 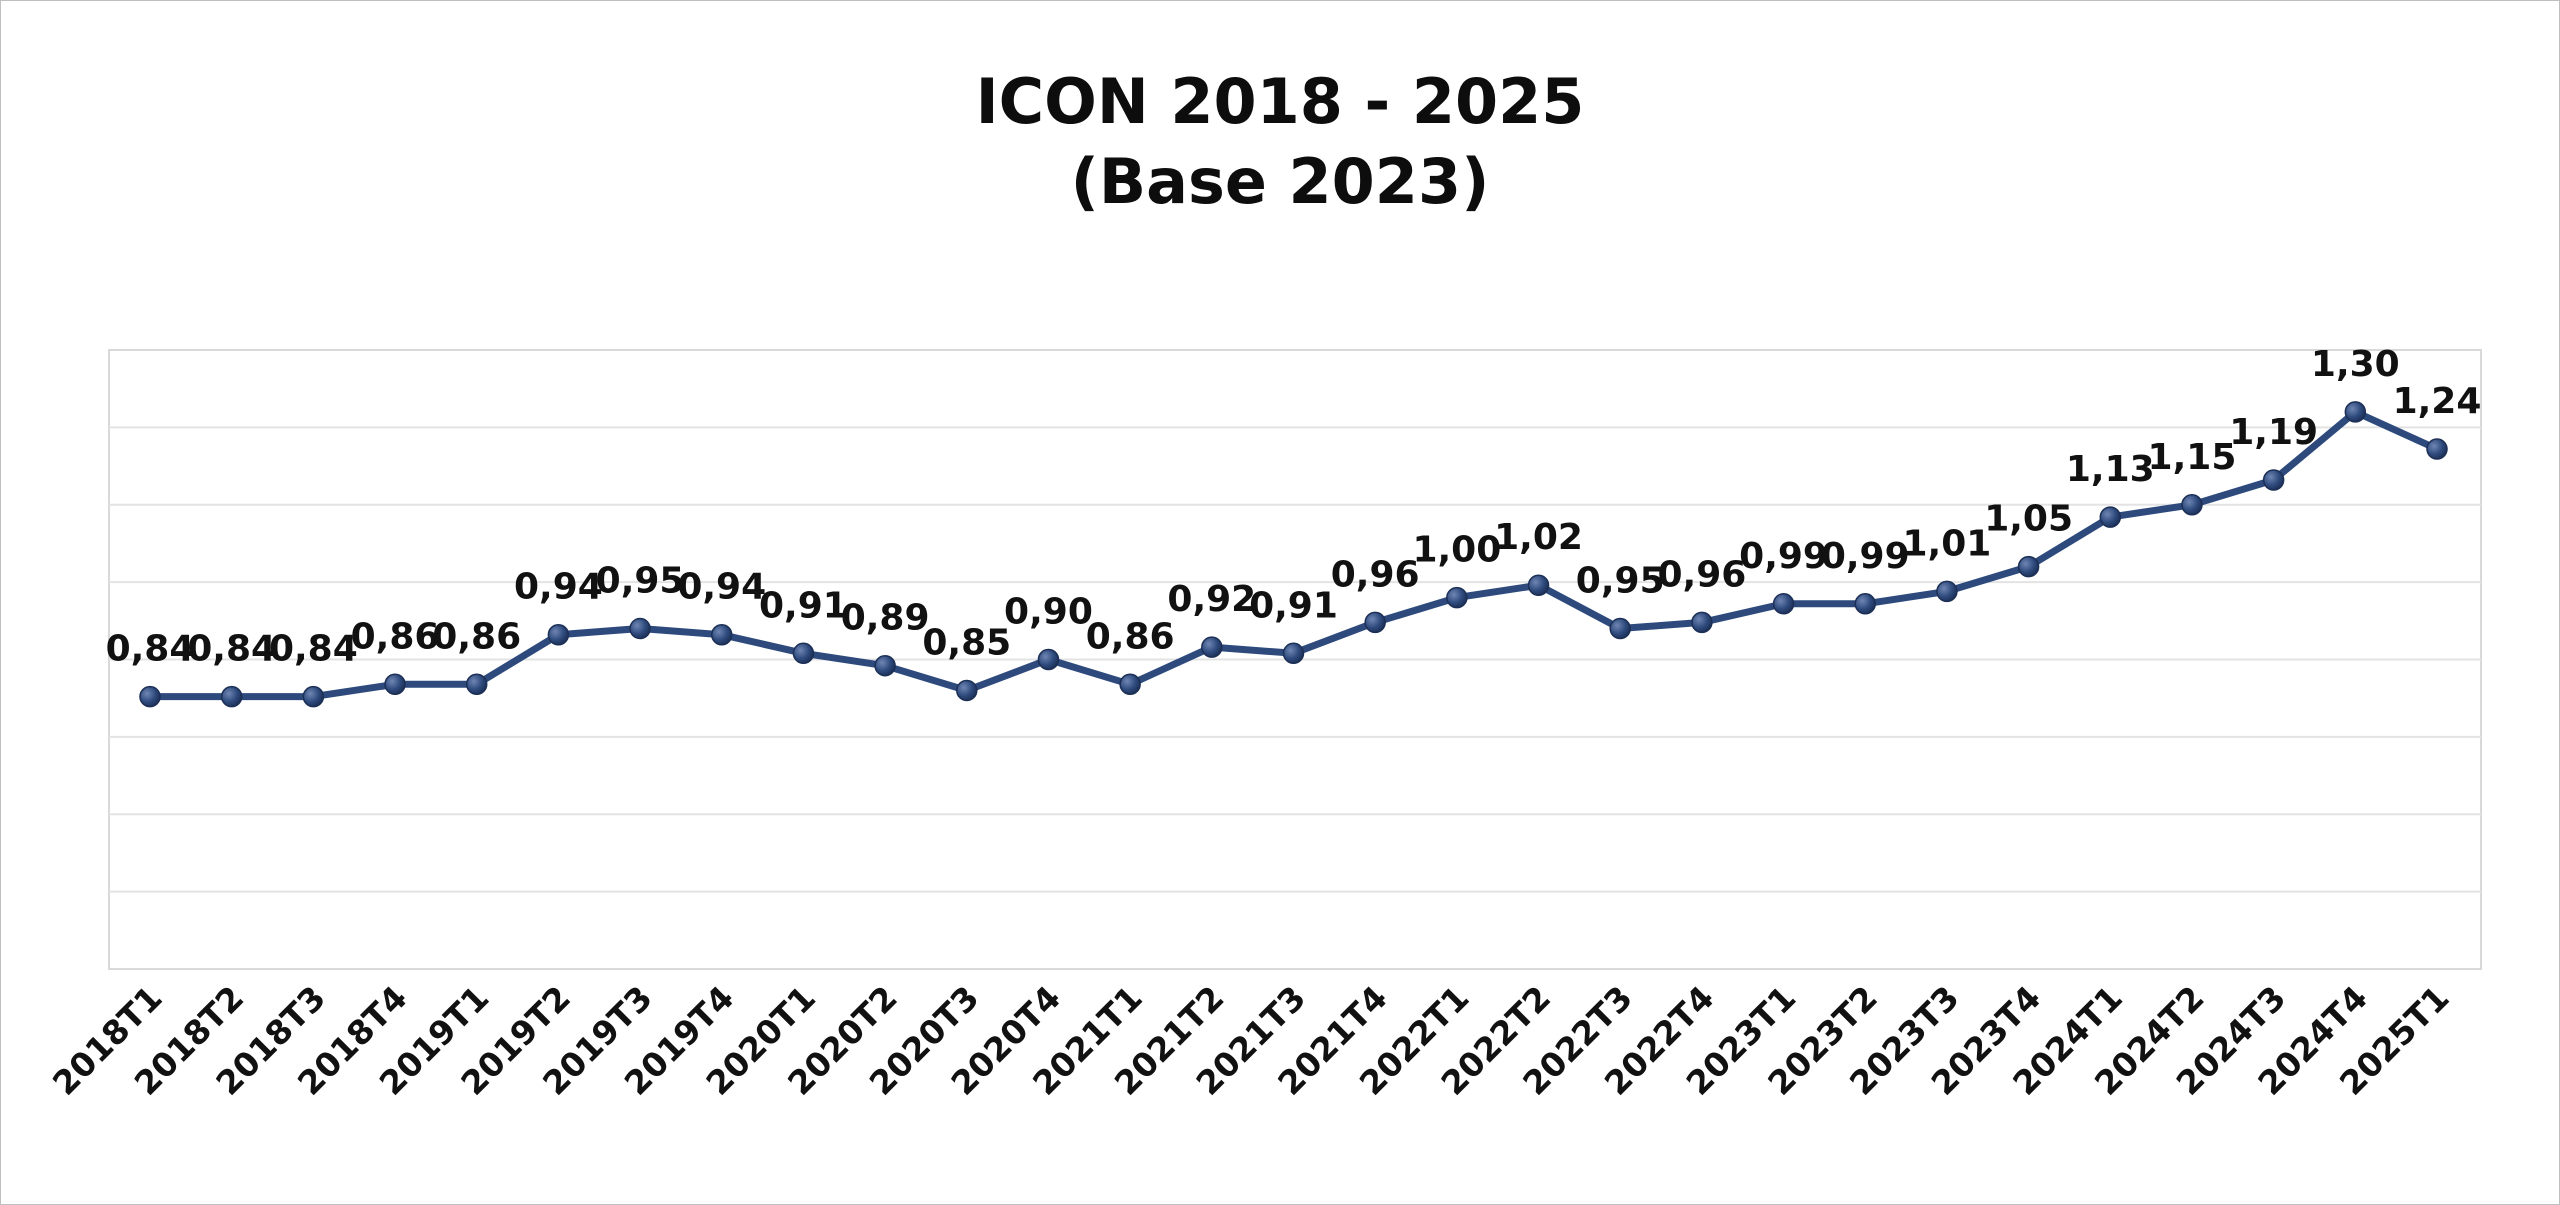 I want to click on data-label: 0,92, so click(x=1211, y=599).